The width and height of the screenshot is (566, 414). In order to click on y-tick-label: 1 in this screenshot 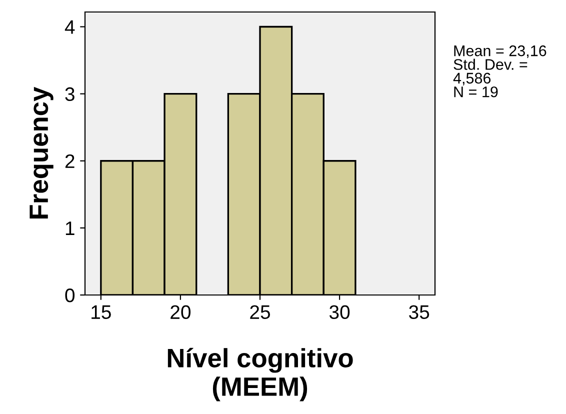, I will do `click(70, 228)`.